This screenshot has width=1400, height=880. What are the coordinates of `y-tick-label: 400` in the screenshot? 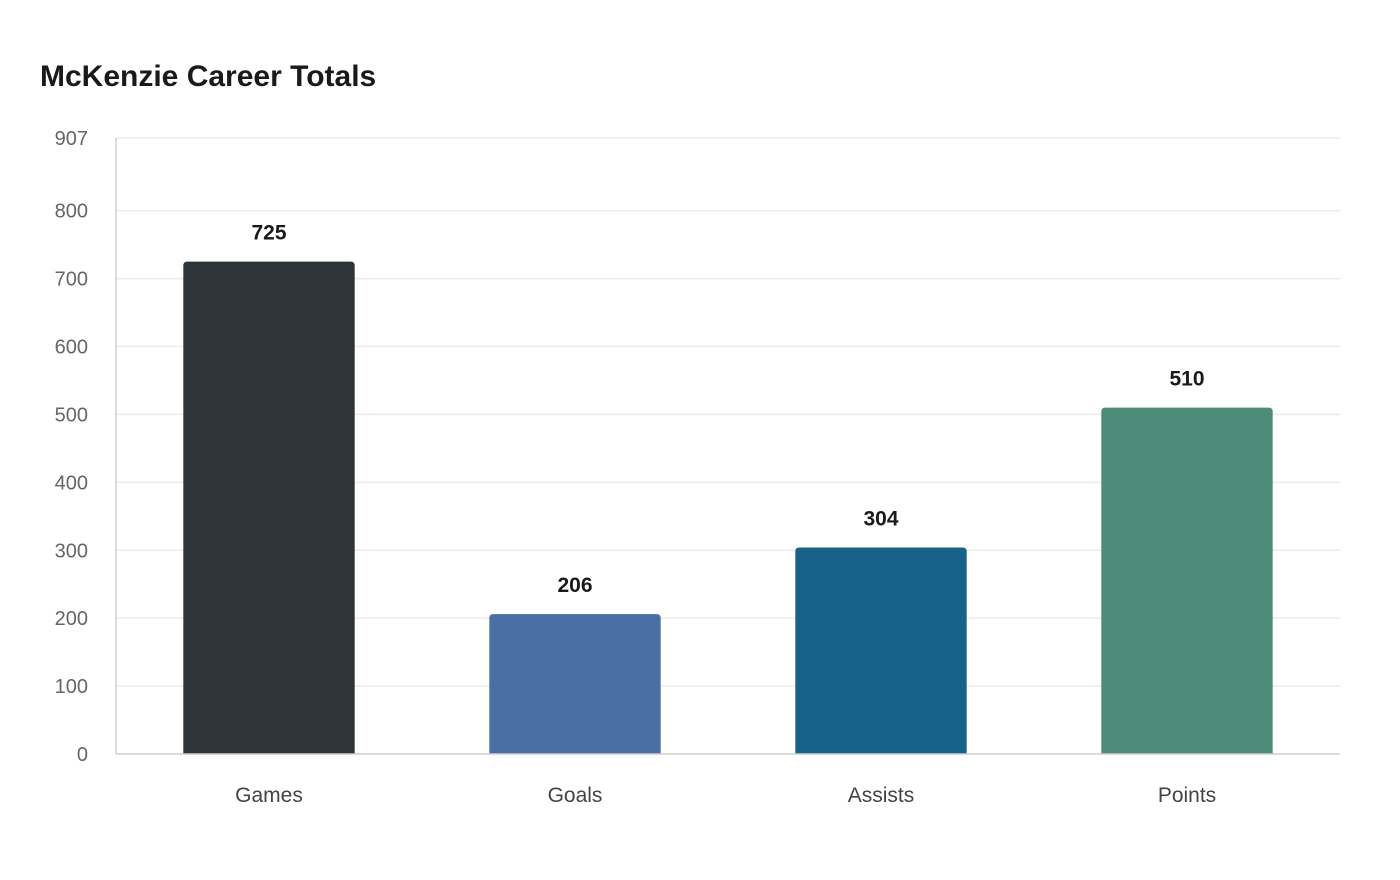 It's located at (71, 483).